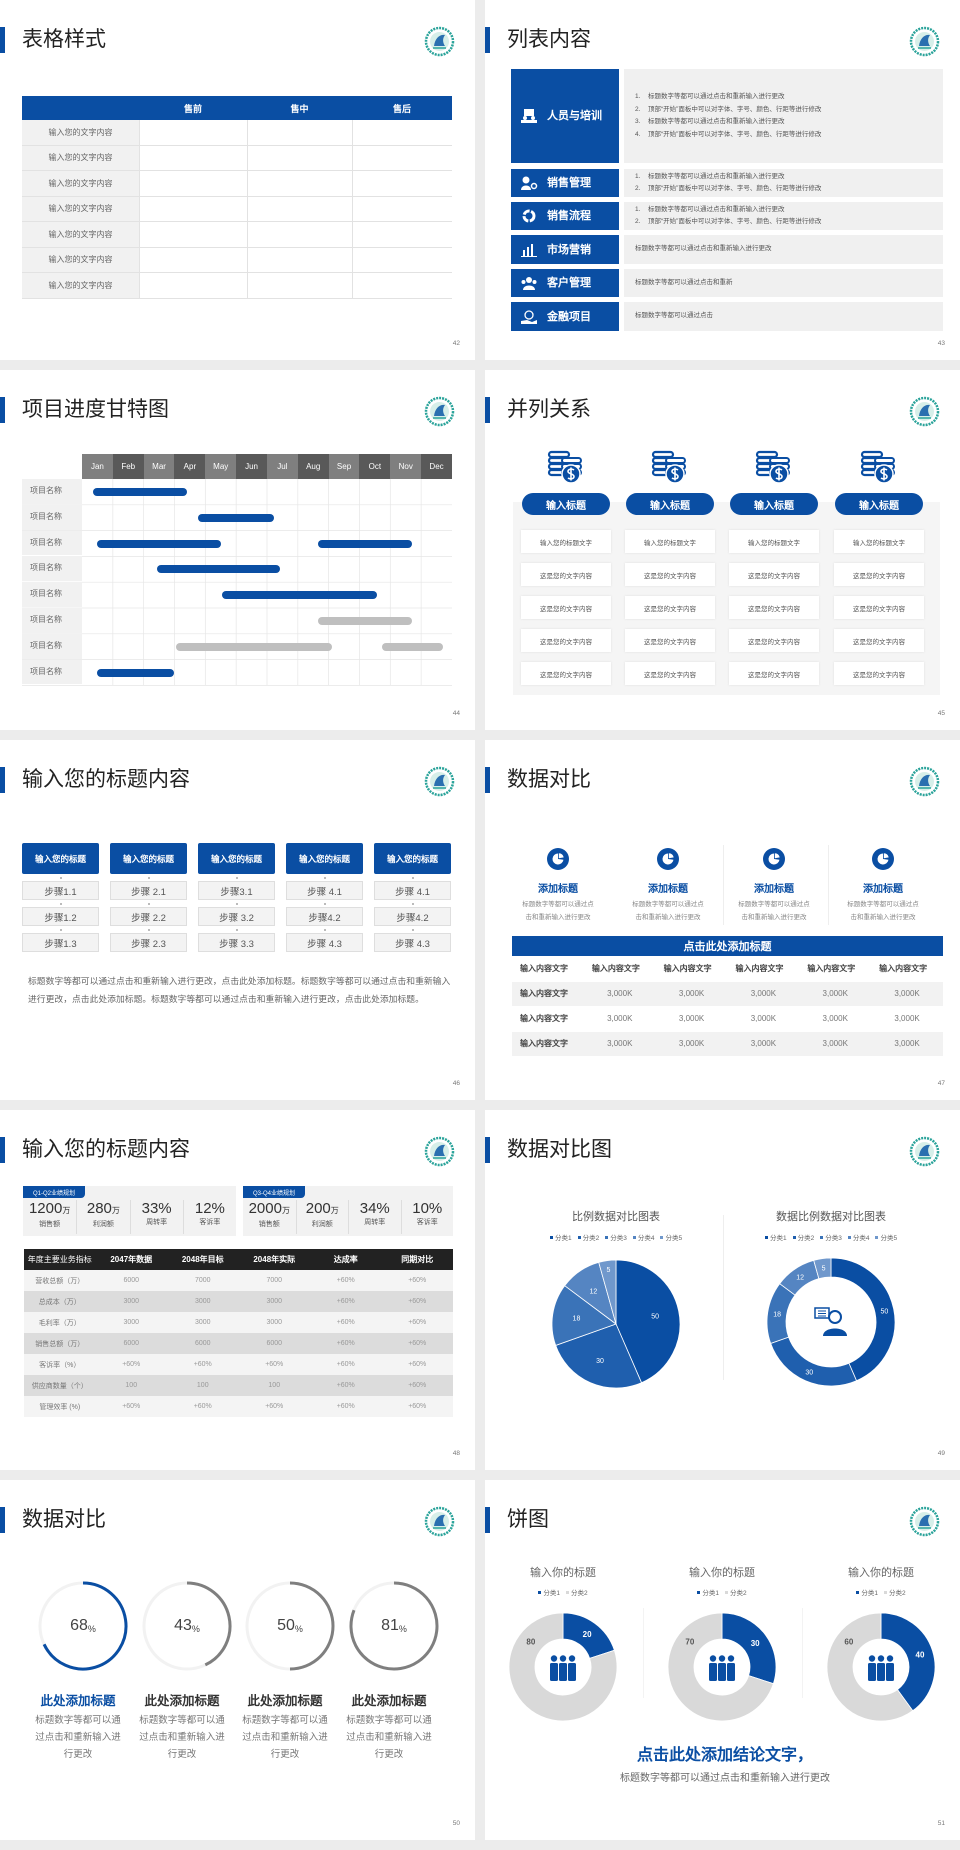  I want to click on step-box: 步骤 2.3, so click(148, 942).